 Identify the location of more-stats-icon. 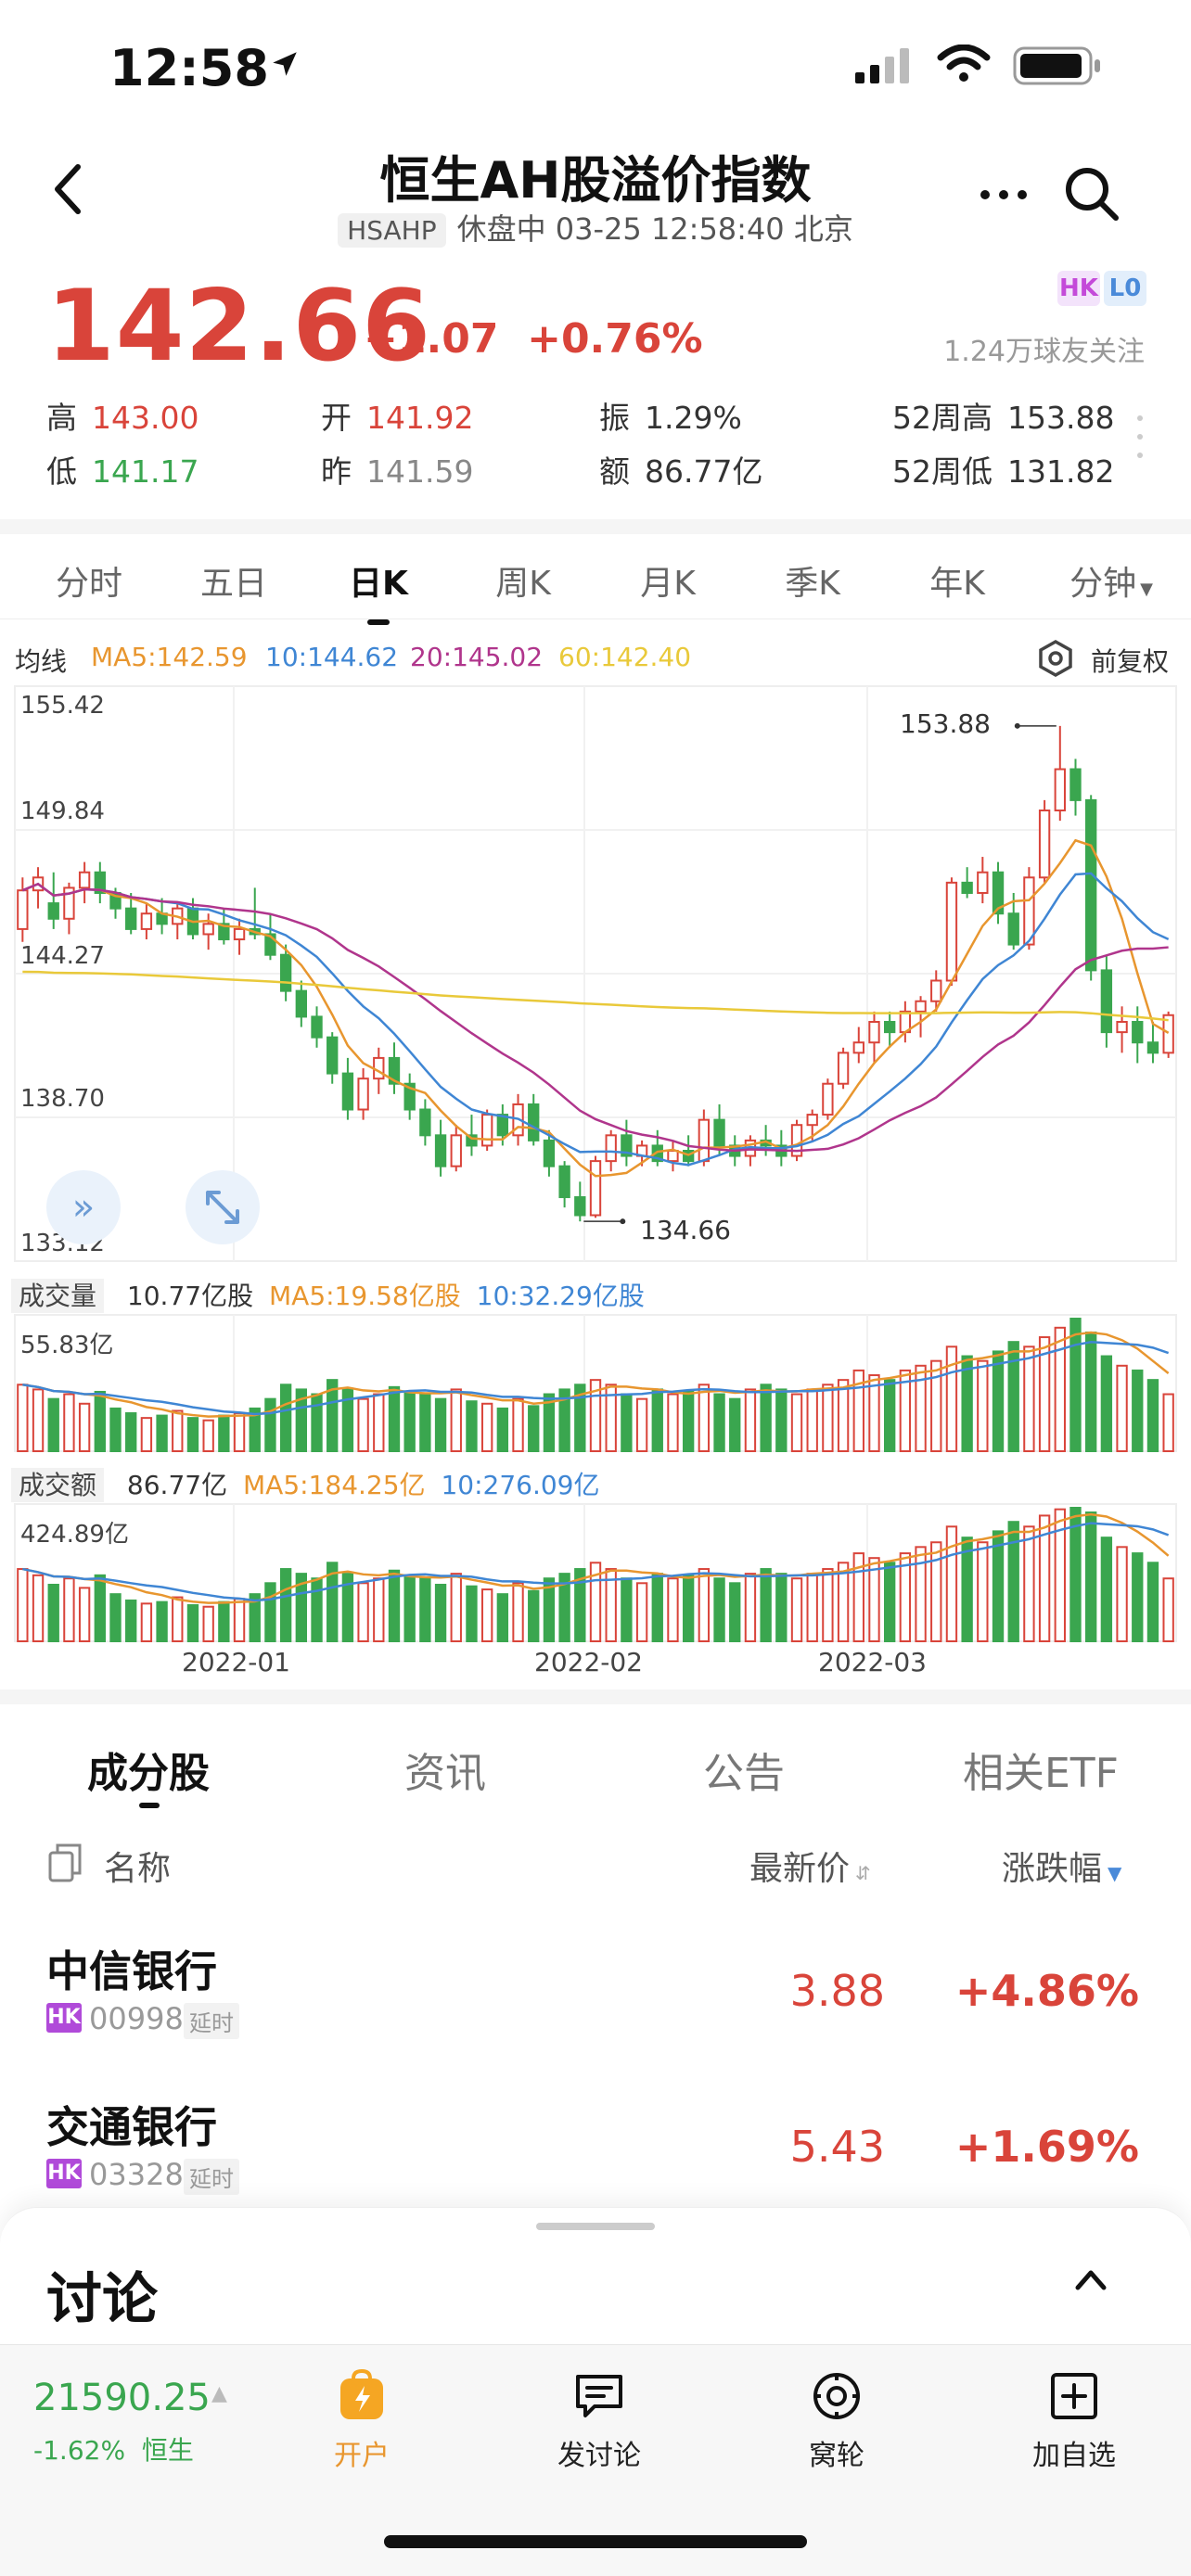
(1140, 437).